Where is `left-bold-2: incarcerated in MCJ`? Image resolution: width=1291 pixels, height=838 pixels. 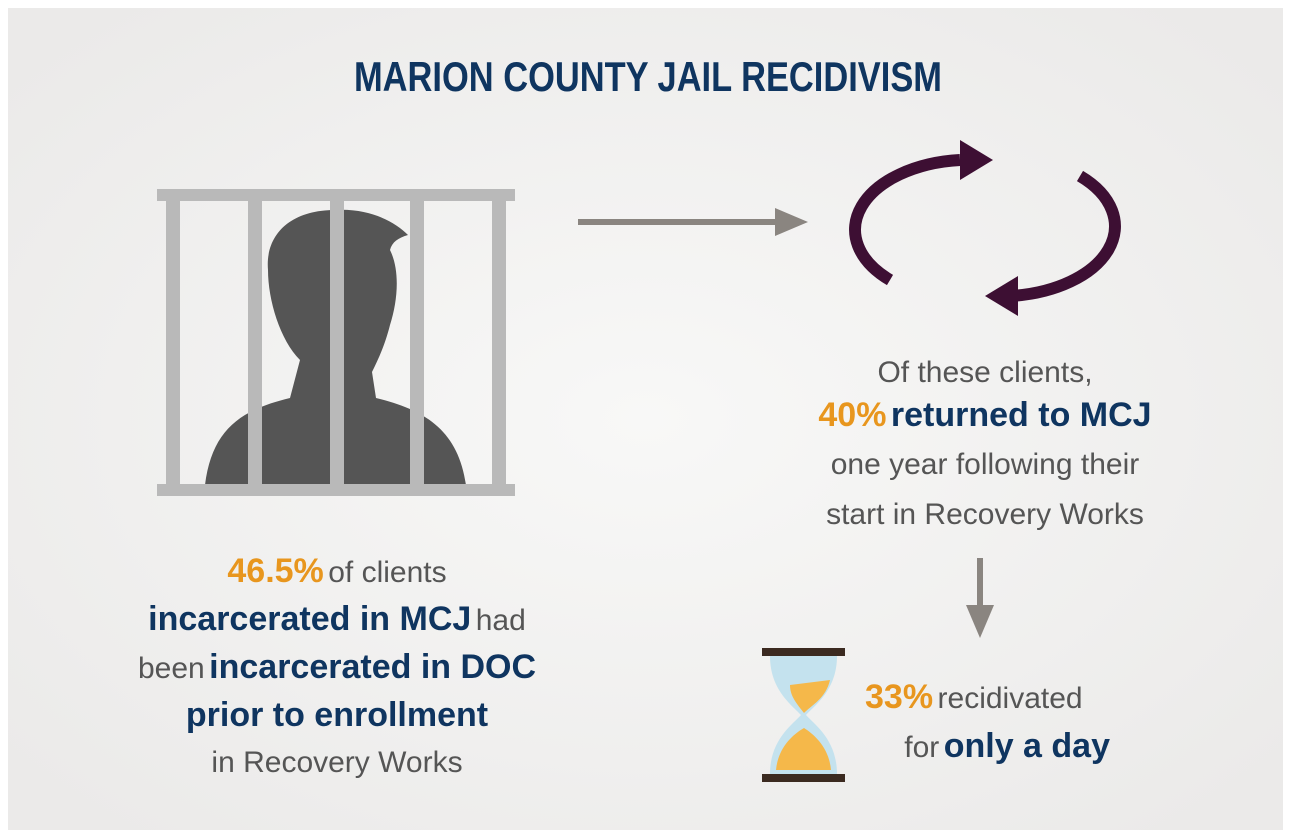
left-bold-2: incarcerated in MCJ is located at coordinates (309, 619).